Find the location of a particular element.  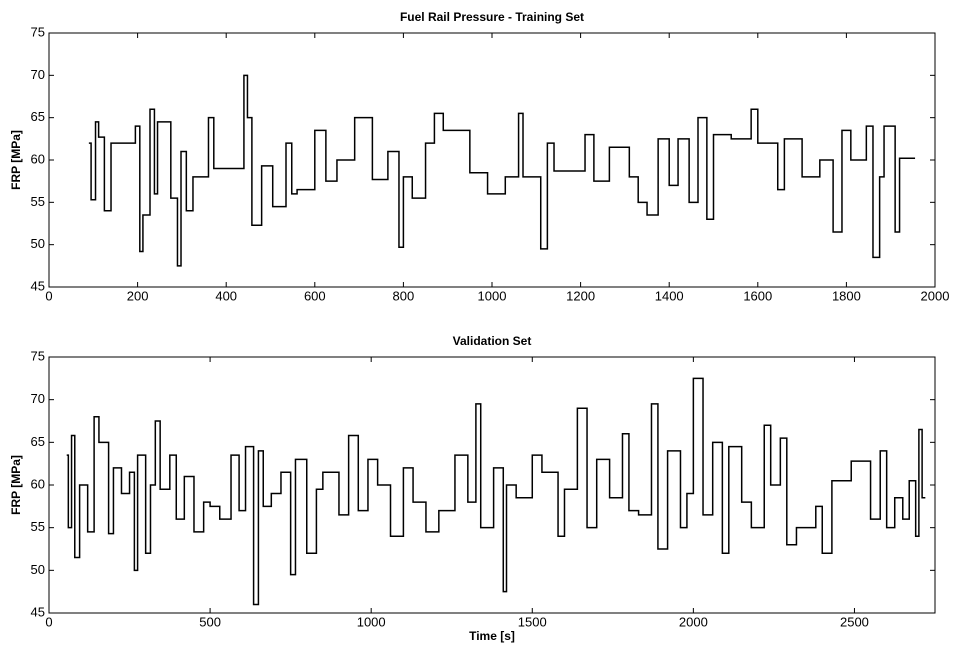

x-tick-label: 1200 is located at coordinates (580, 295).